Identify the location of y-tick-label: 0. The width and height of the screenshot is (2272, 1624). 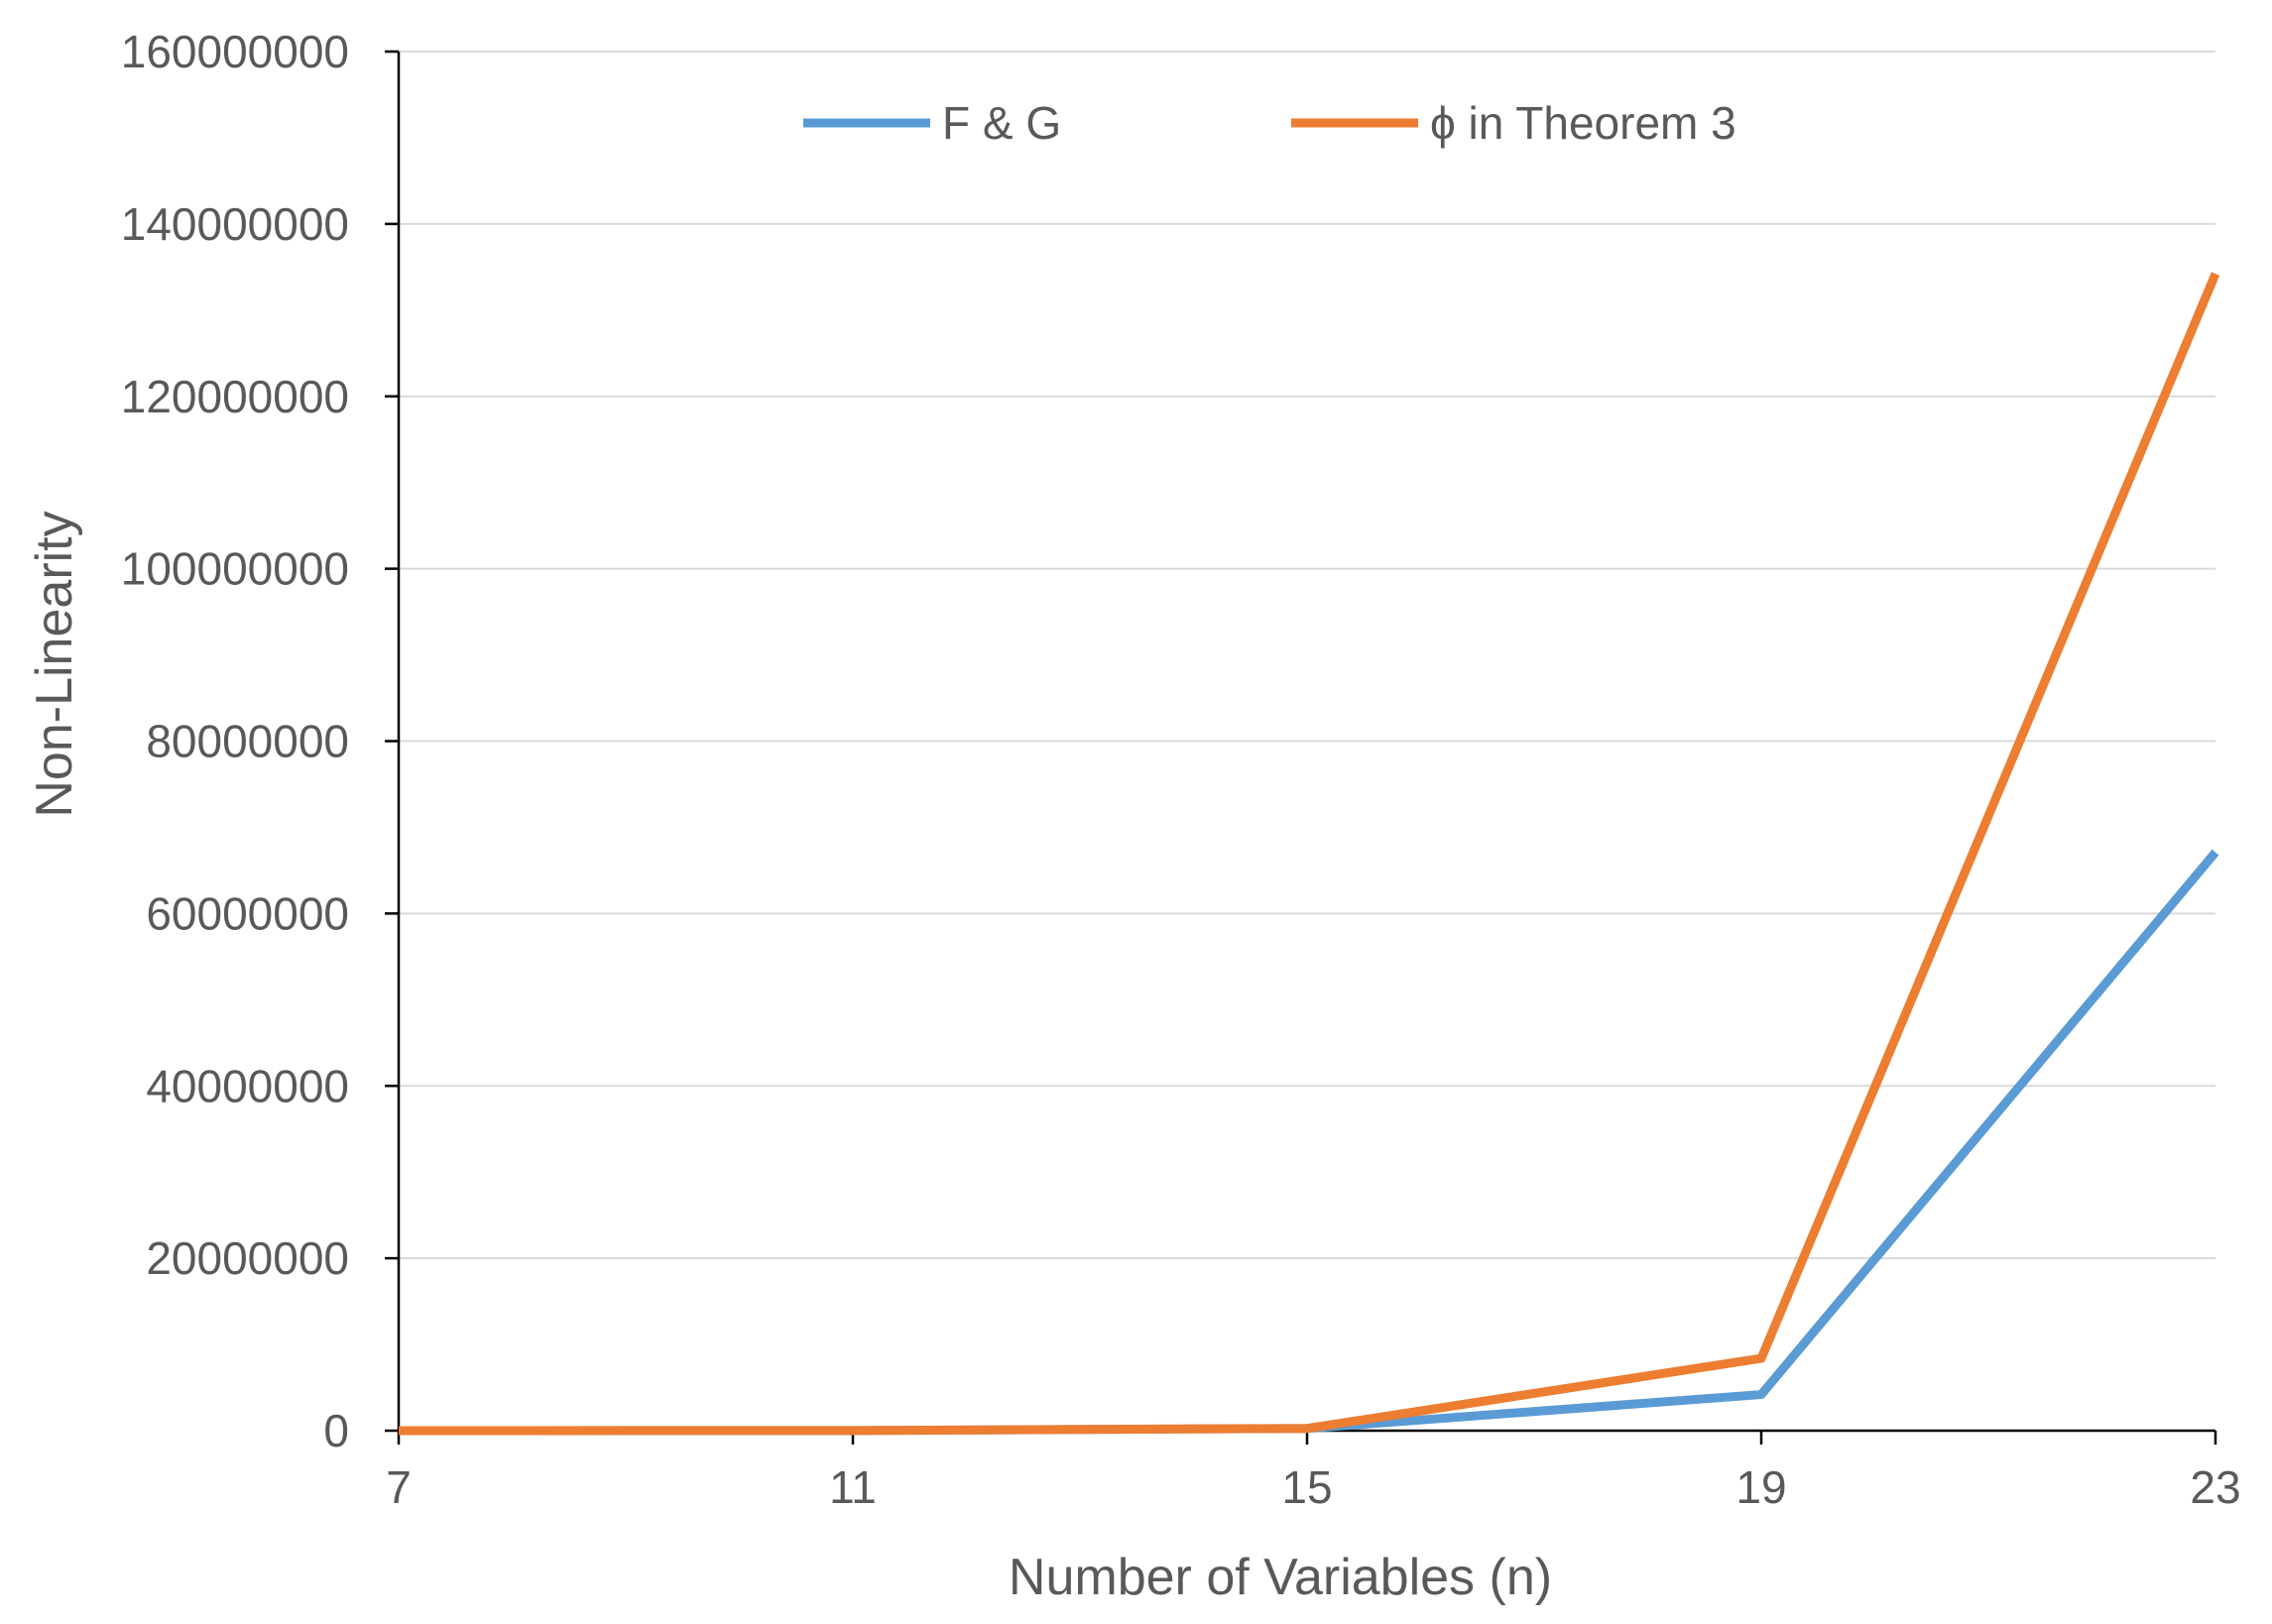
(336, 1430).